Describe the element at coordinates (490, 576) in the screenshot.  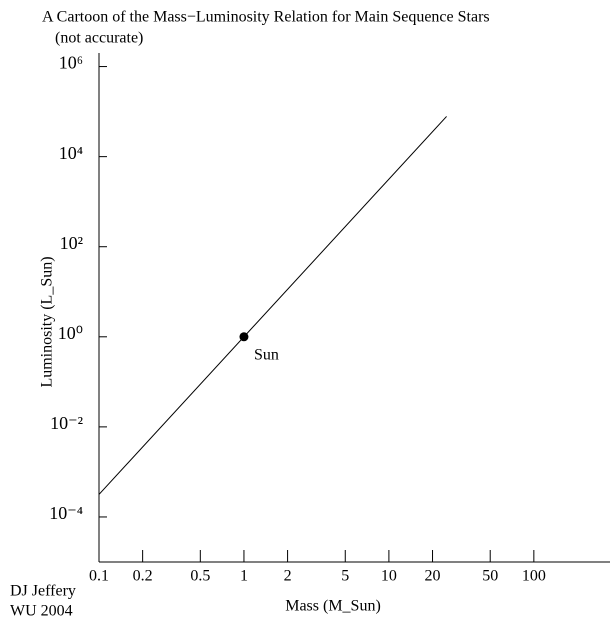
I see `x-tick-label: 50` at that location.